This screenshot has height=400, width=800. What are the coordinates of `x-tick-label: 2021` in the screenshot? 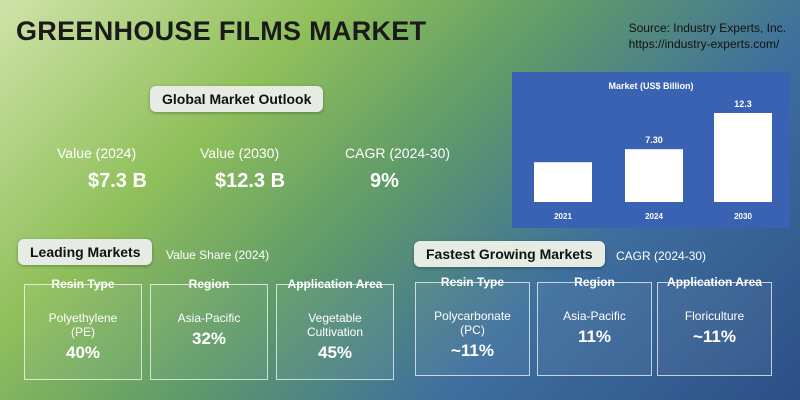 It's located at (563, 216).